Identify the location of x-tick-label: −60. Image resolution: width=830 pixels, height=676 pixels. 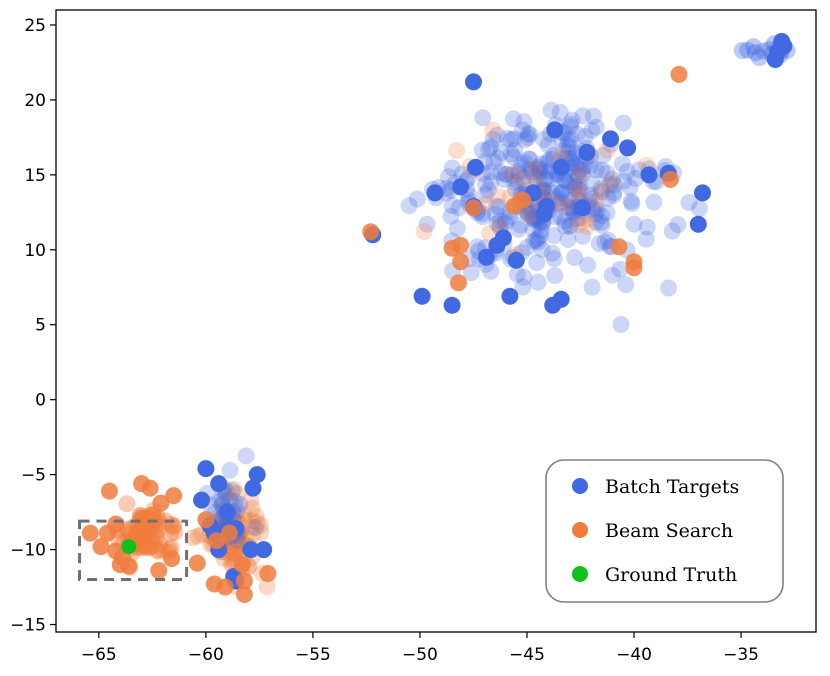
(206, 655).